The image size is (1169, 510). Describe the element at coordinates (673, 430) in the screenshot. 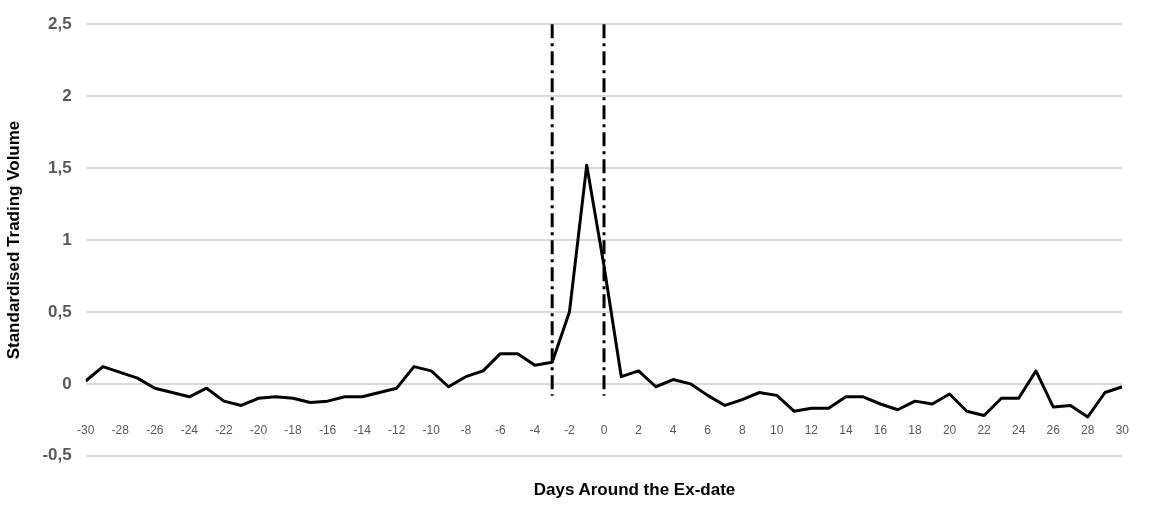

I see `x-tick-label: 4` at that location.